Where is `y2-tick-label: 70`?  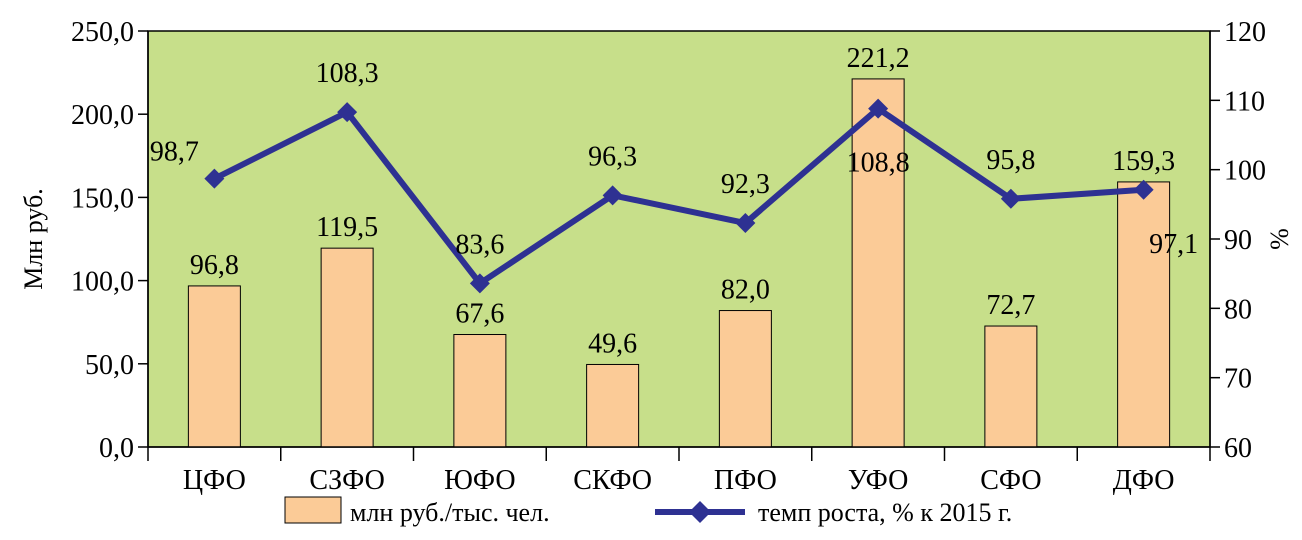 y2-tick-label: 70 is located at coordinates (1238, 379).